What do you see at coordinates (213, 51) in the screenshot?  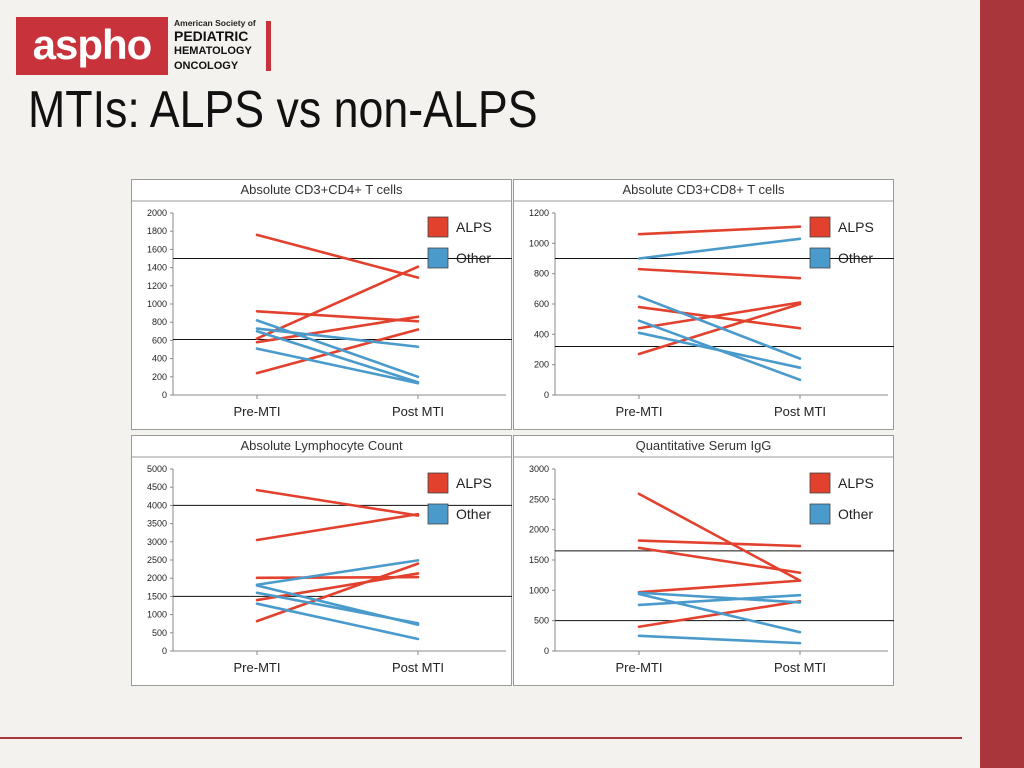 I see `logo-line-3: HEMATOLOGY` at bounding box center [213, 51].